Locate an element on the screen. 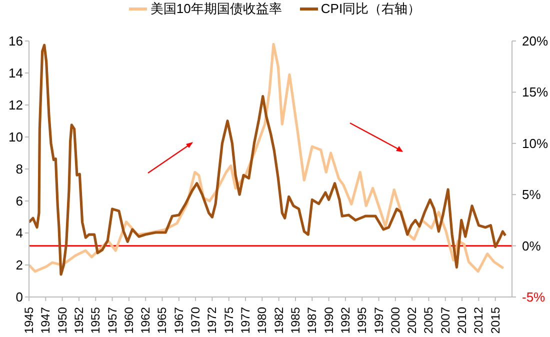  x-tick-label: 1972 is located at coordinates (212, 320).